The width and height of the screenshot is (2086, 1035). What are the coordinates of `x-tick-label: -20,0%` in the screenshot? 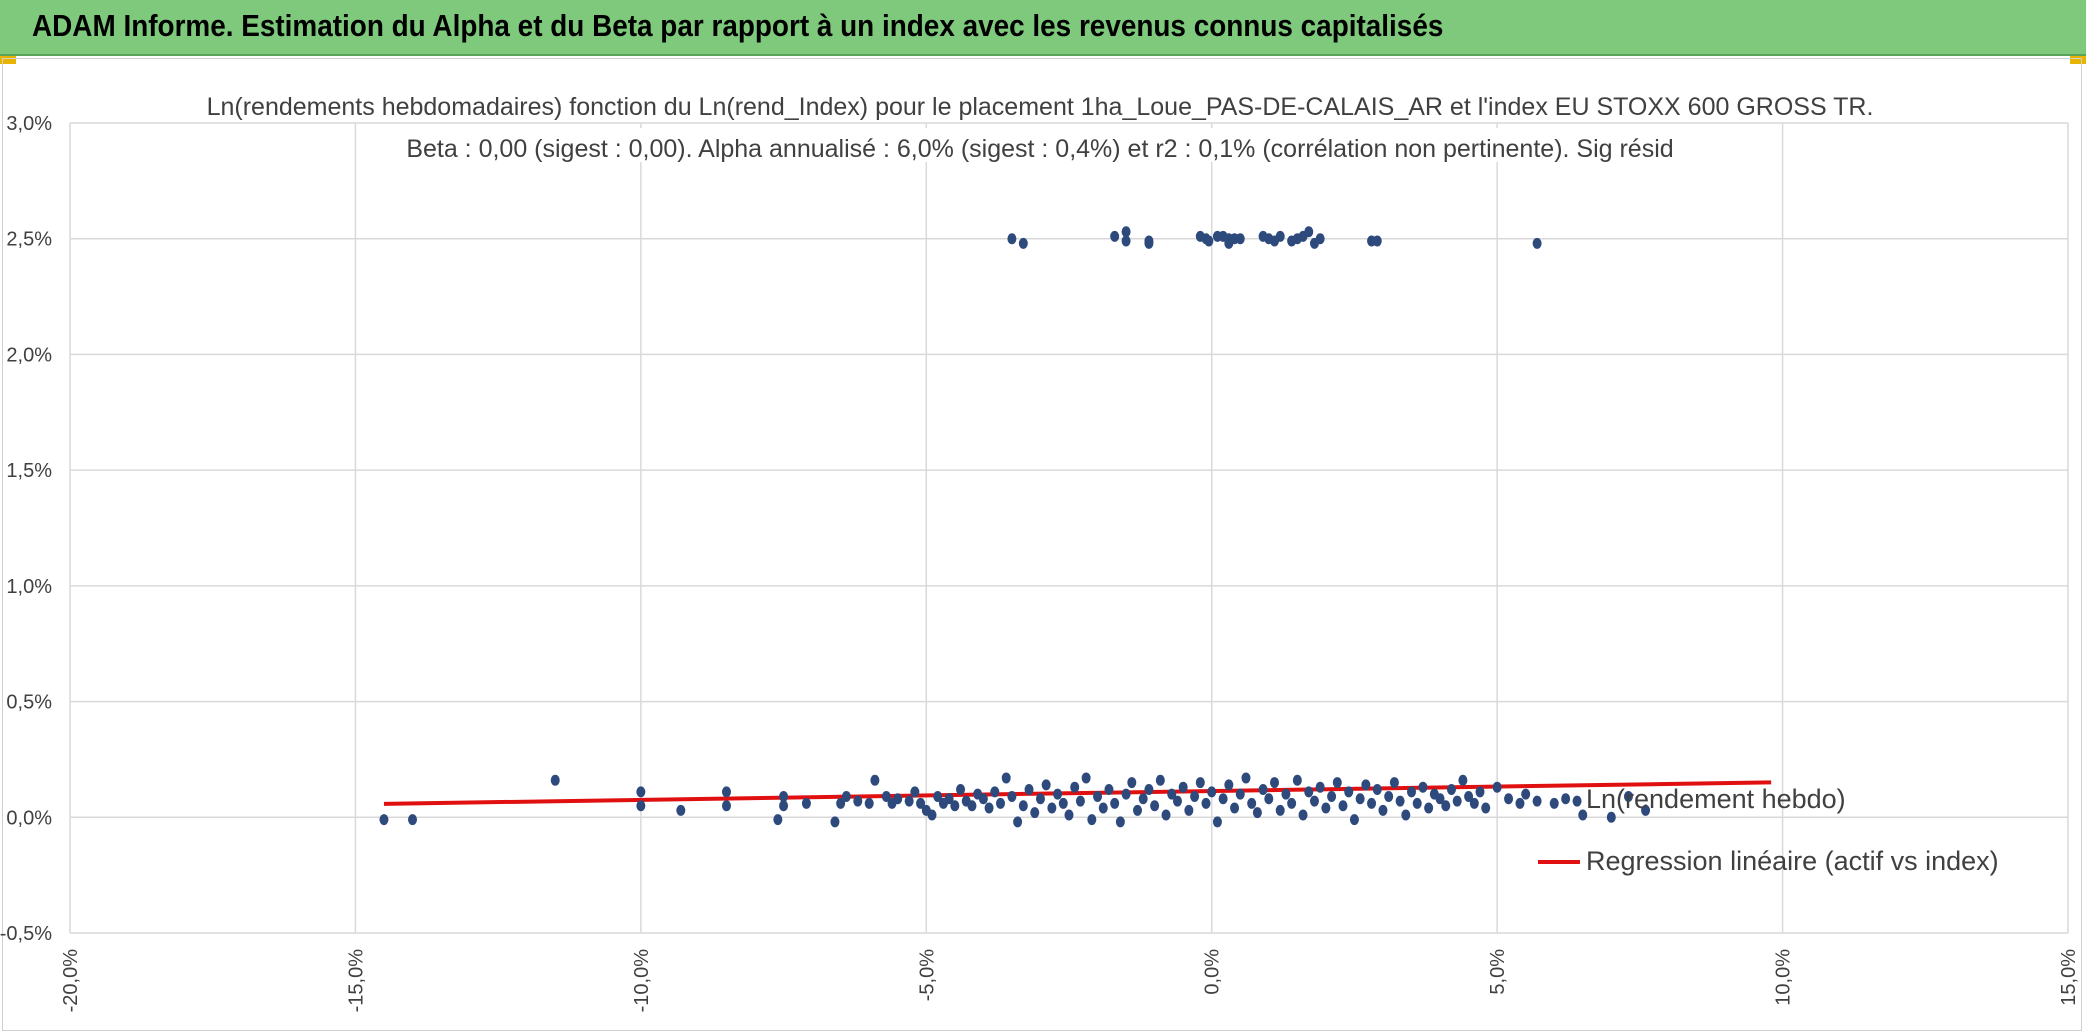 It's located at (71, 981).